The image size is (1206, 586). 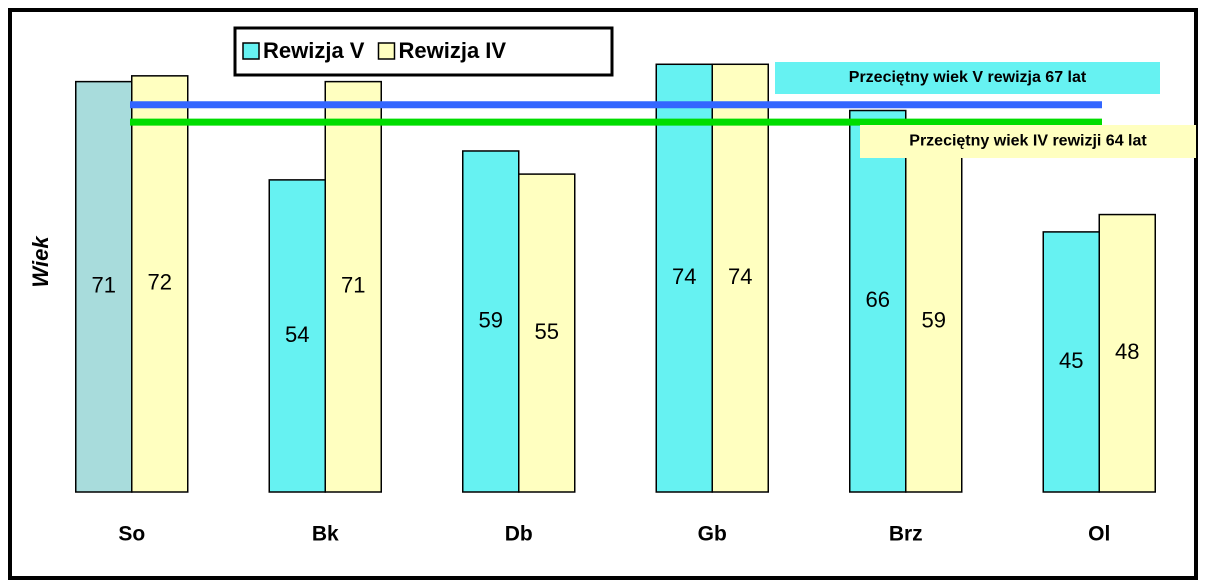 What do you see at coordinates (325, 534) in the screenshot?
I see `x-tick-label: Bk` at bounding box center [325, 534].